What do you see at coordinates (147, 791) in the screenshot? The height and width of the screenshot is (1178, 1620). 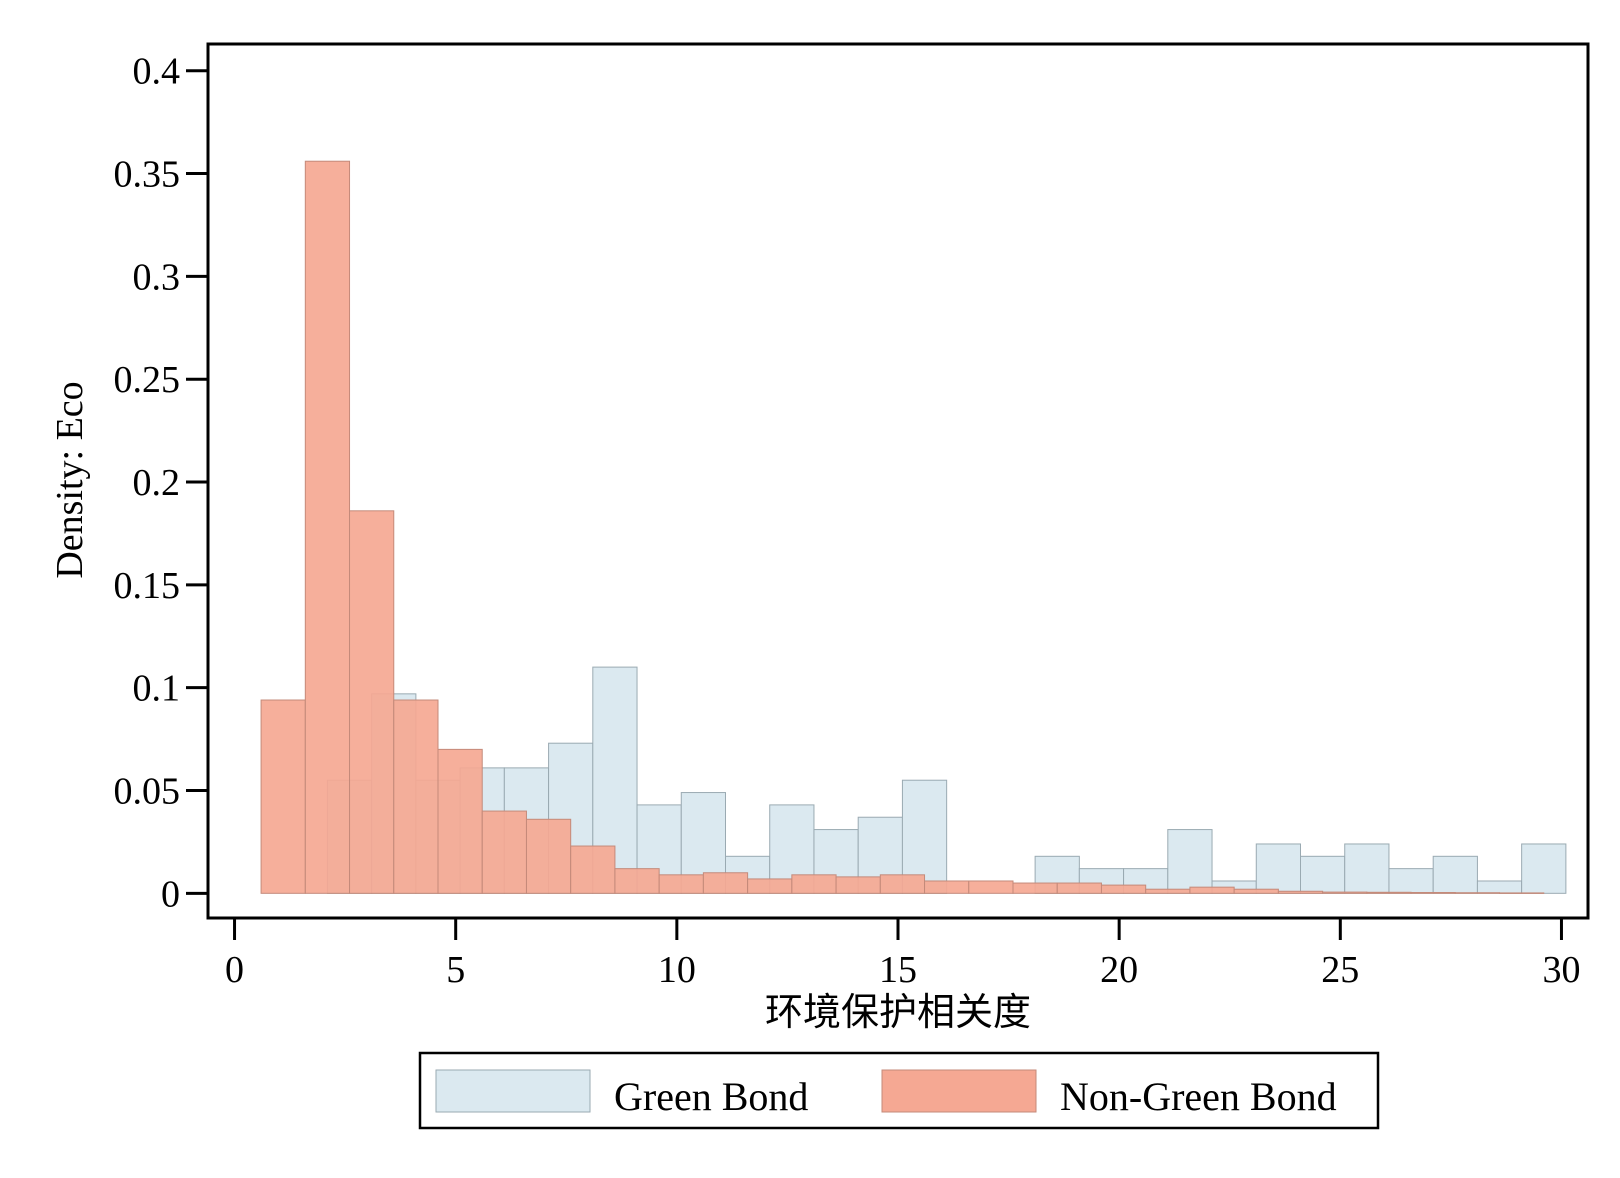 I see `y-tick-label: 0.05` at bounding box center [147, 791].